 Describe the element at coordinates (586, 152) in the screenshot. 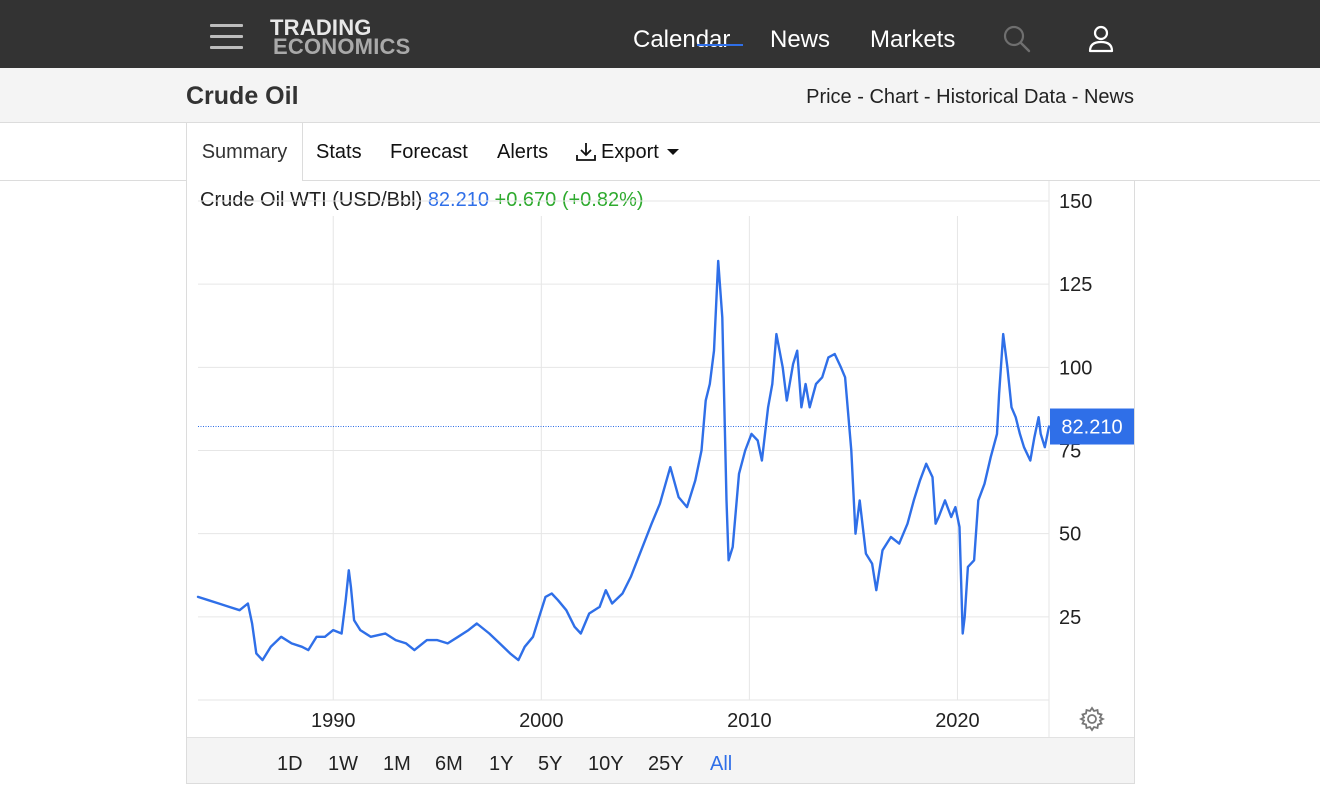

I see `download-icon` at that location.